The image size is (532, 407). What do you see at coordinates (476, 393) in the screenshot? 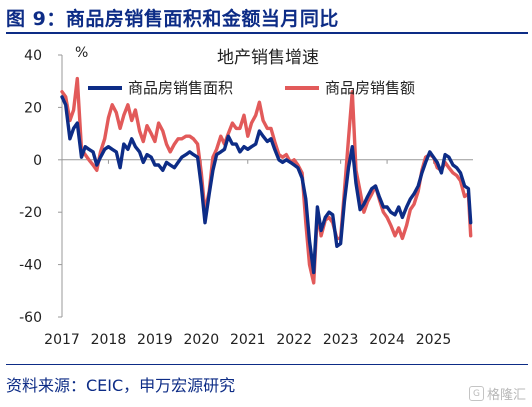
I see `watermark-logo-icon: G` at bounding box center [476, 393].